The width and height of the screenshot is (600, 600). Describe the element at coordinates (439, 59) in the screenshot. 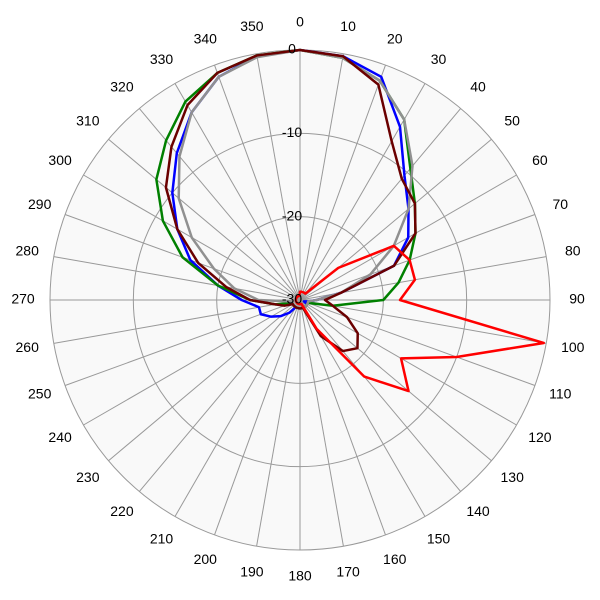

I see `angle-tick-label: 30` at that location.